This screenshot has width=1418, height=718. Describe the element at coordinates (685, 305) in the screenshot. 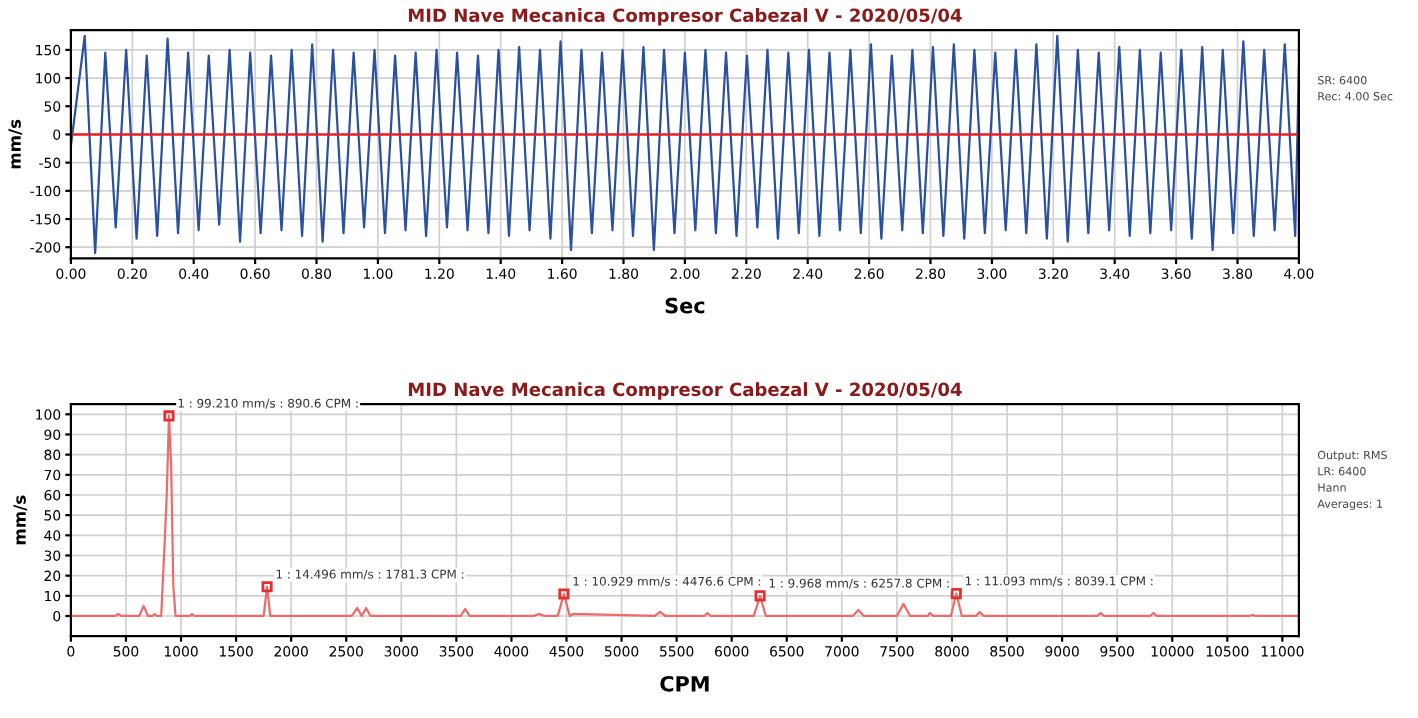

I see `x-axis-title: Sec` at that location.